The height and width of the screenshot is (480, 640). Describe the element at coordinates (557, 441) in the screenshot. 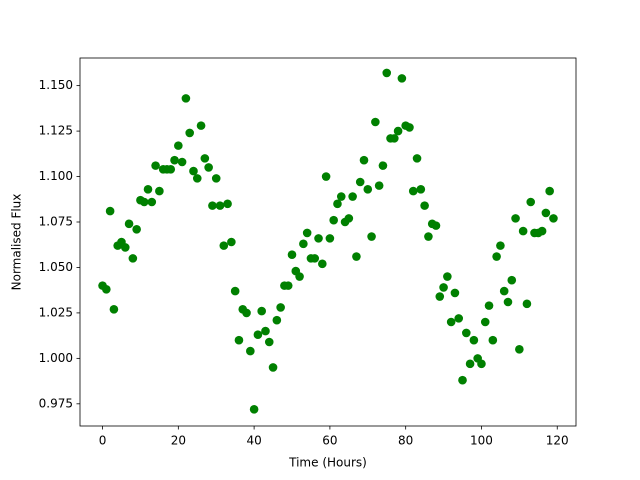

I see `x-tick-label: 120` at that location.